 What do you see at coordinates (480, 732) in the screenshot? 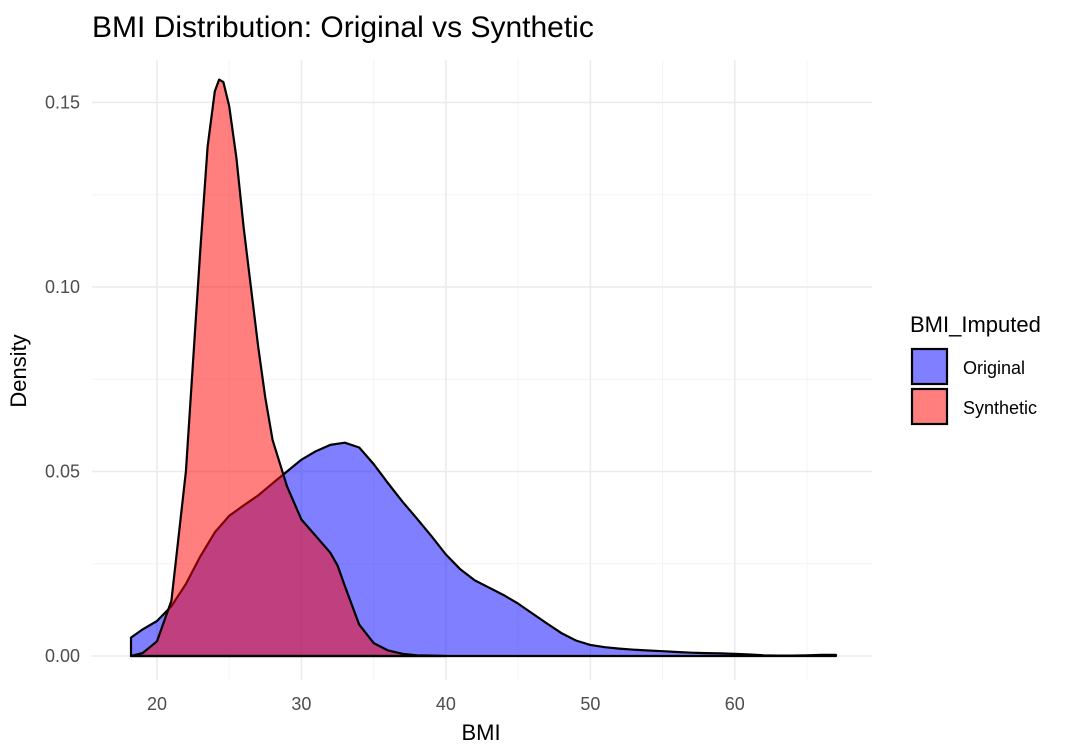
I see `x-axis-title: BMI` at bounding box center [480, 732].